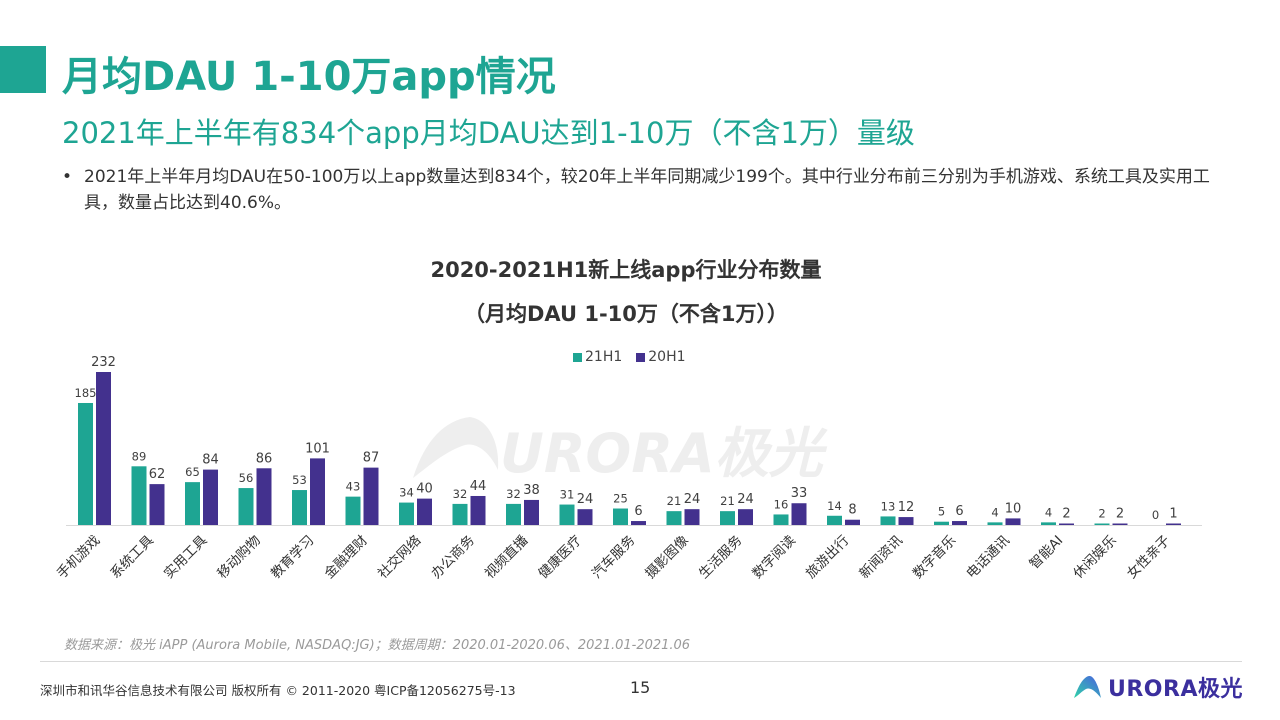 This screenshot has width=1280, height=720. I want to click on x-tick-label: 系统工具, so click(131, 557).